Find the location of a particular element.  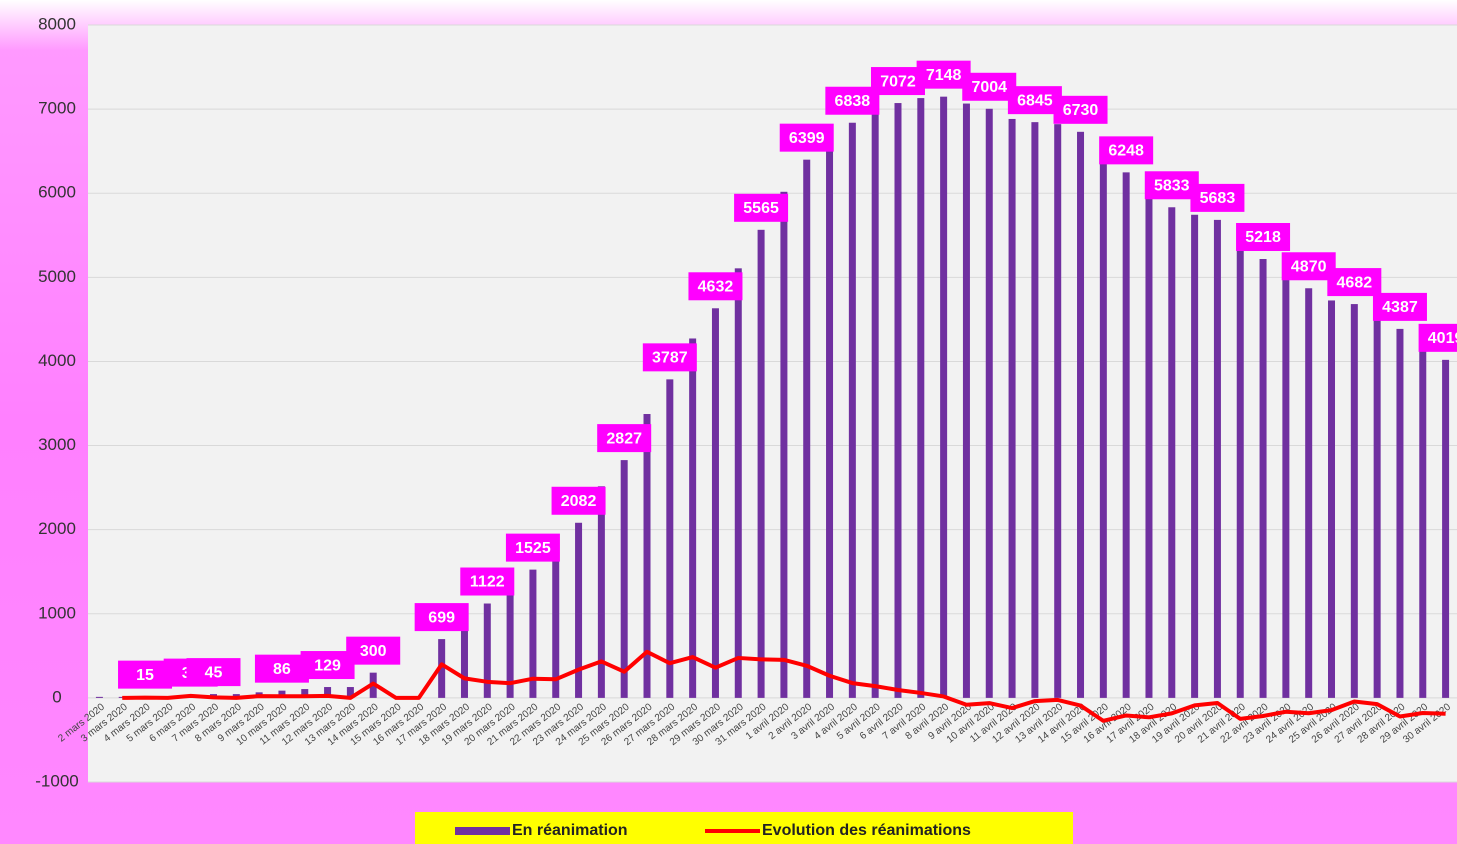

value-label: 4632 is located at coordinates (716, 287).